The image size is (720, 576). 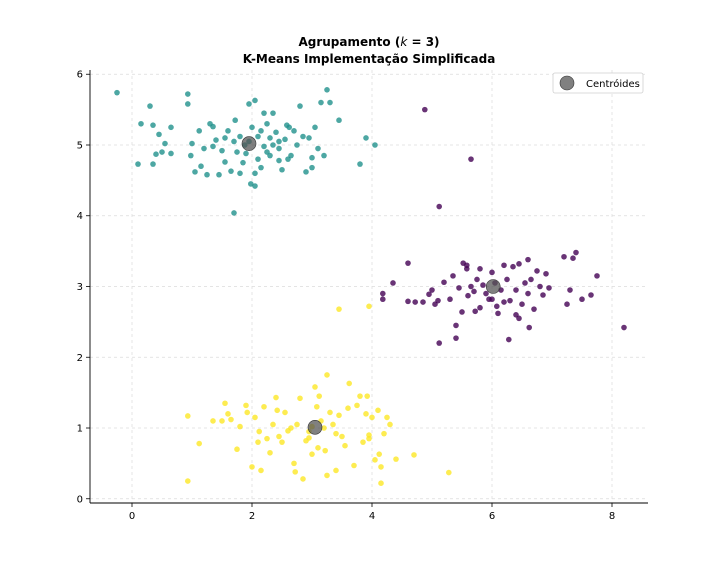 What do you see at coordinates (368, 42) in the screenshot?
I see `chart-title-line1: Agrupamento (k = 3)` at bounding box center [368, 42].